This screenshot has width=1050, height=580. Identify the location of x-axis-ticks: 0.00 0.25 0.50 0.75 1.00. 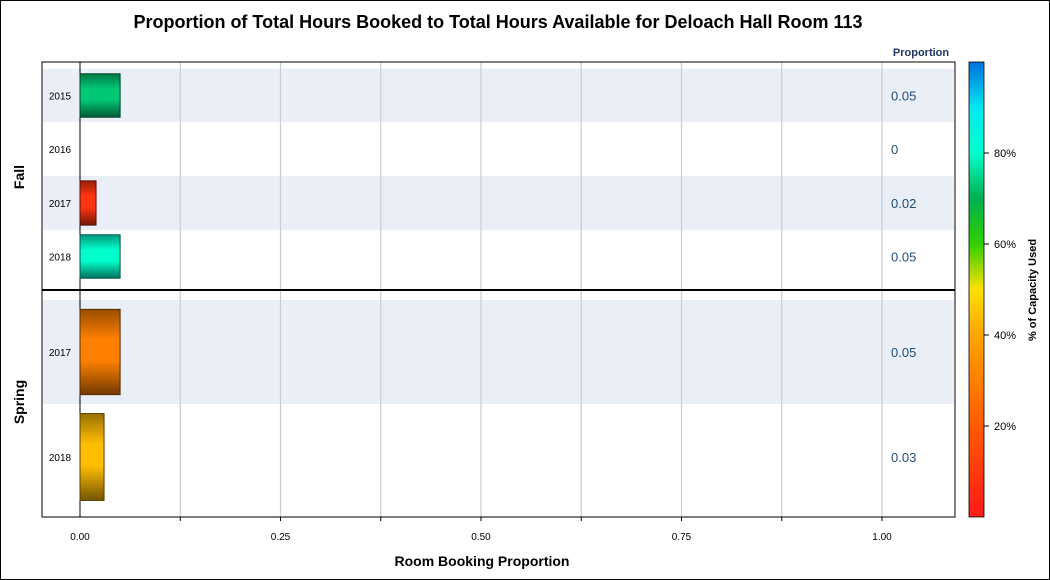
(481, 530).